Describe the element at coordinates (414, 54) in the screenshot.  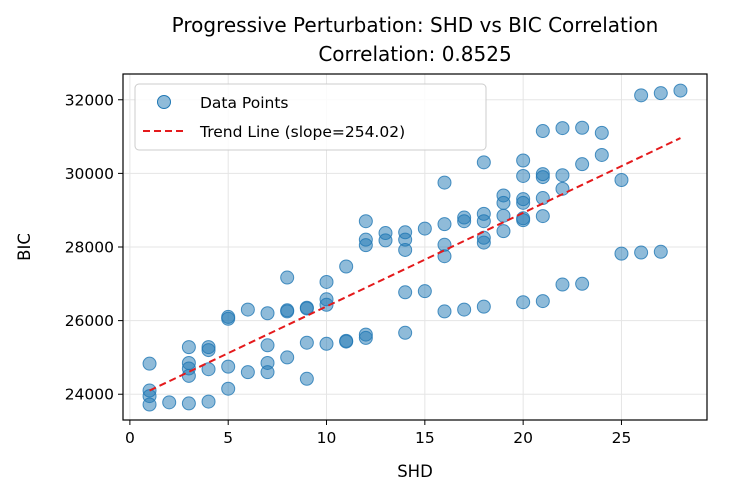
I see `chart-subtitle: Correlation: 0.8525` at that location.